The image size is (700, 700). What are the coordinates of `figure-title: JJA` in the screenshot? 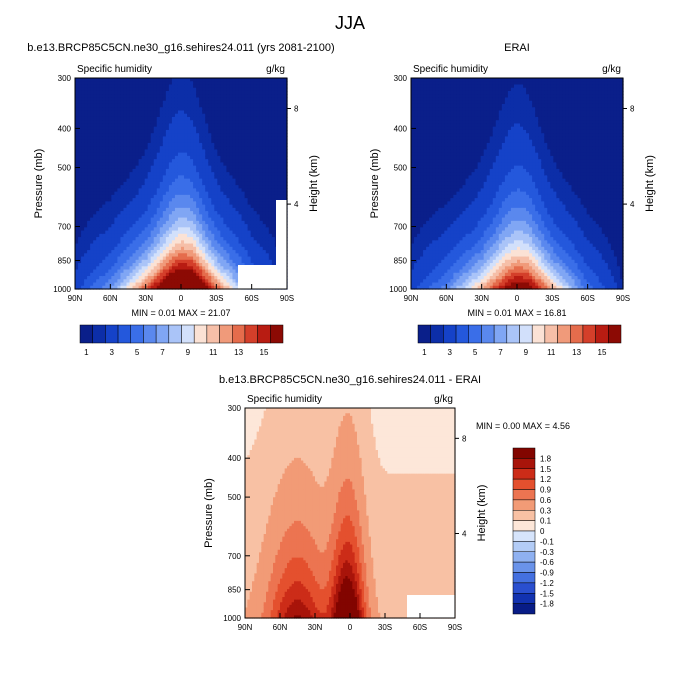 It's located at (349, 23).